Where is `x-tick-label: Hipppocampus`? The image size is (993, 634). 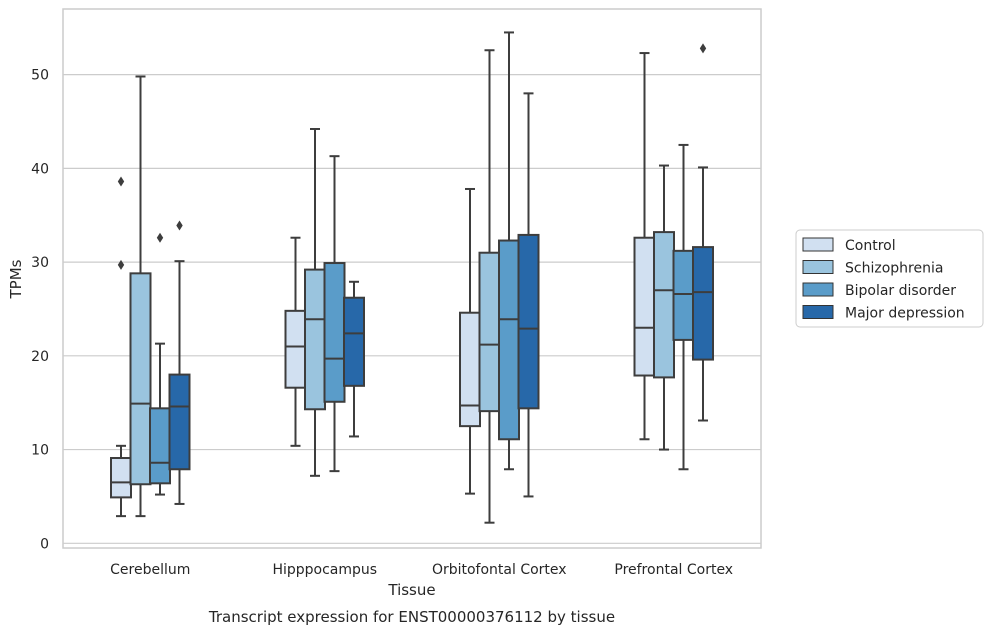
x-tick-label: Hipppocampus is located at coordinates (324, 570).